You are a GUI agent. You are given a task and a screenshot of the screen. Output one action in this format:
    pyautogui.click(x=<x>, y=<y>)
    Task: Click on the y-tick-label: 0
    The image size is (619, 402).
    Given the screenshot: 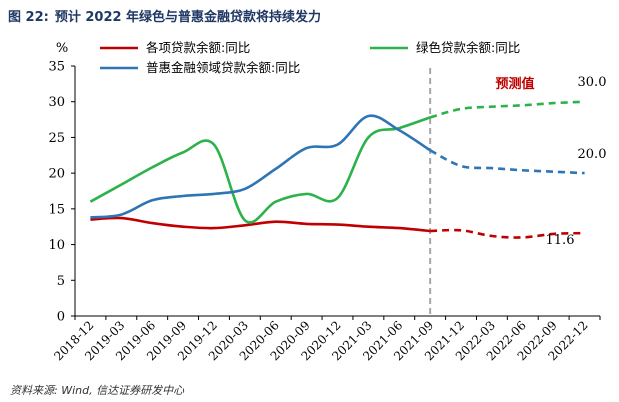 What is the action you would take?
    pyautogui.click(x=61, y=317)
    